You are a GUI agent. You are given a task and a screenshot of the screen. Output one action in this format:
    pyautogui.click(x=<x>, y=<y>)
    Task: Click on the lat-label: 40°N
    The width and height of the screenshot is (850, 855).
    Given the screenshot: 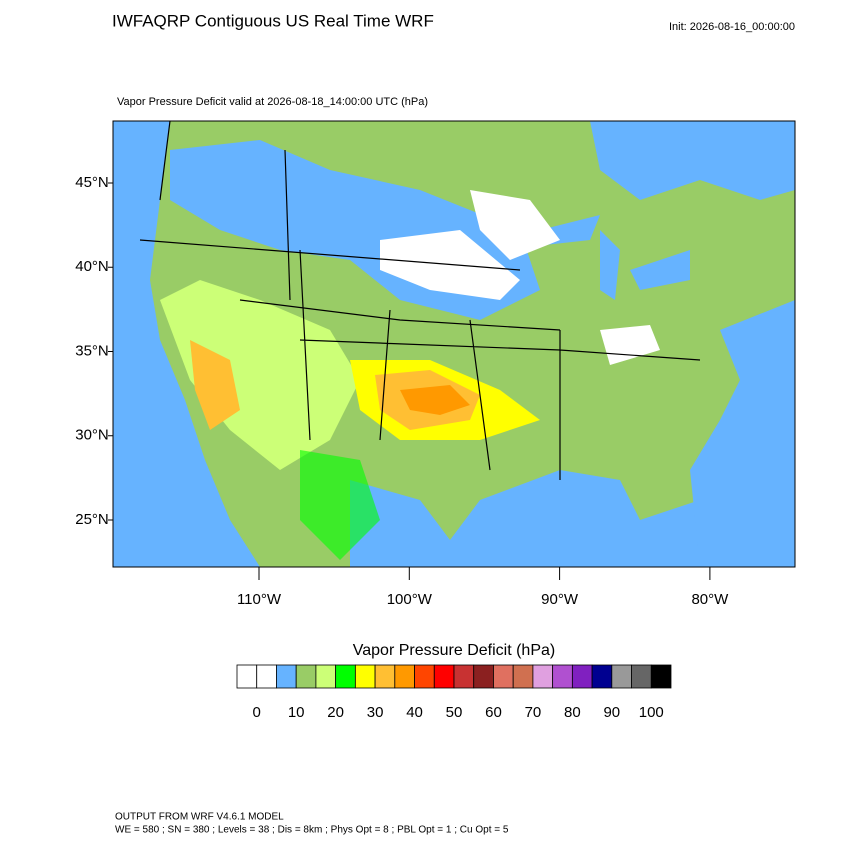 What is the action you would take?
    pyautogui.click(x=92, y=266)
    